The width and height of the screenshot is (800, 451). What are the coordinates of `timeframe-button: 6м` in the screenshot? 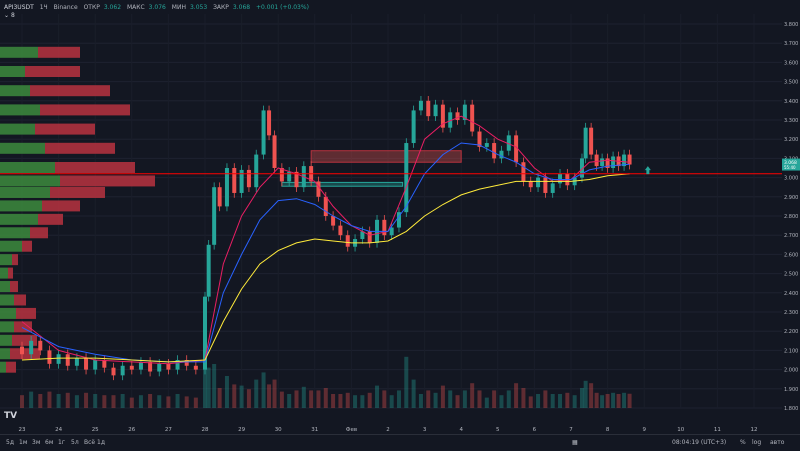 It's located at (49, 442).